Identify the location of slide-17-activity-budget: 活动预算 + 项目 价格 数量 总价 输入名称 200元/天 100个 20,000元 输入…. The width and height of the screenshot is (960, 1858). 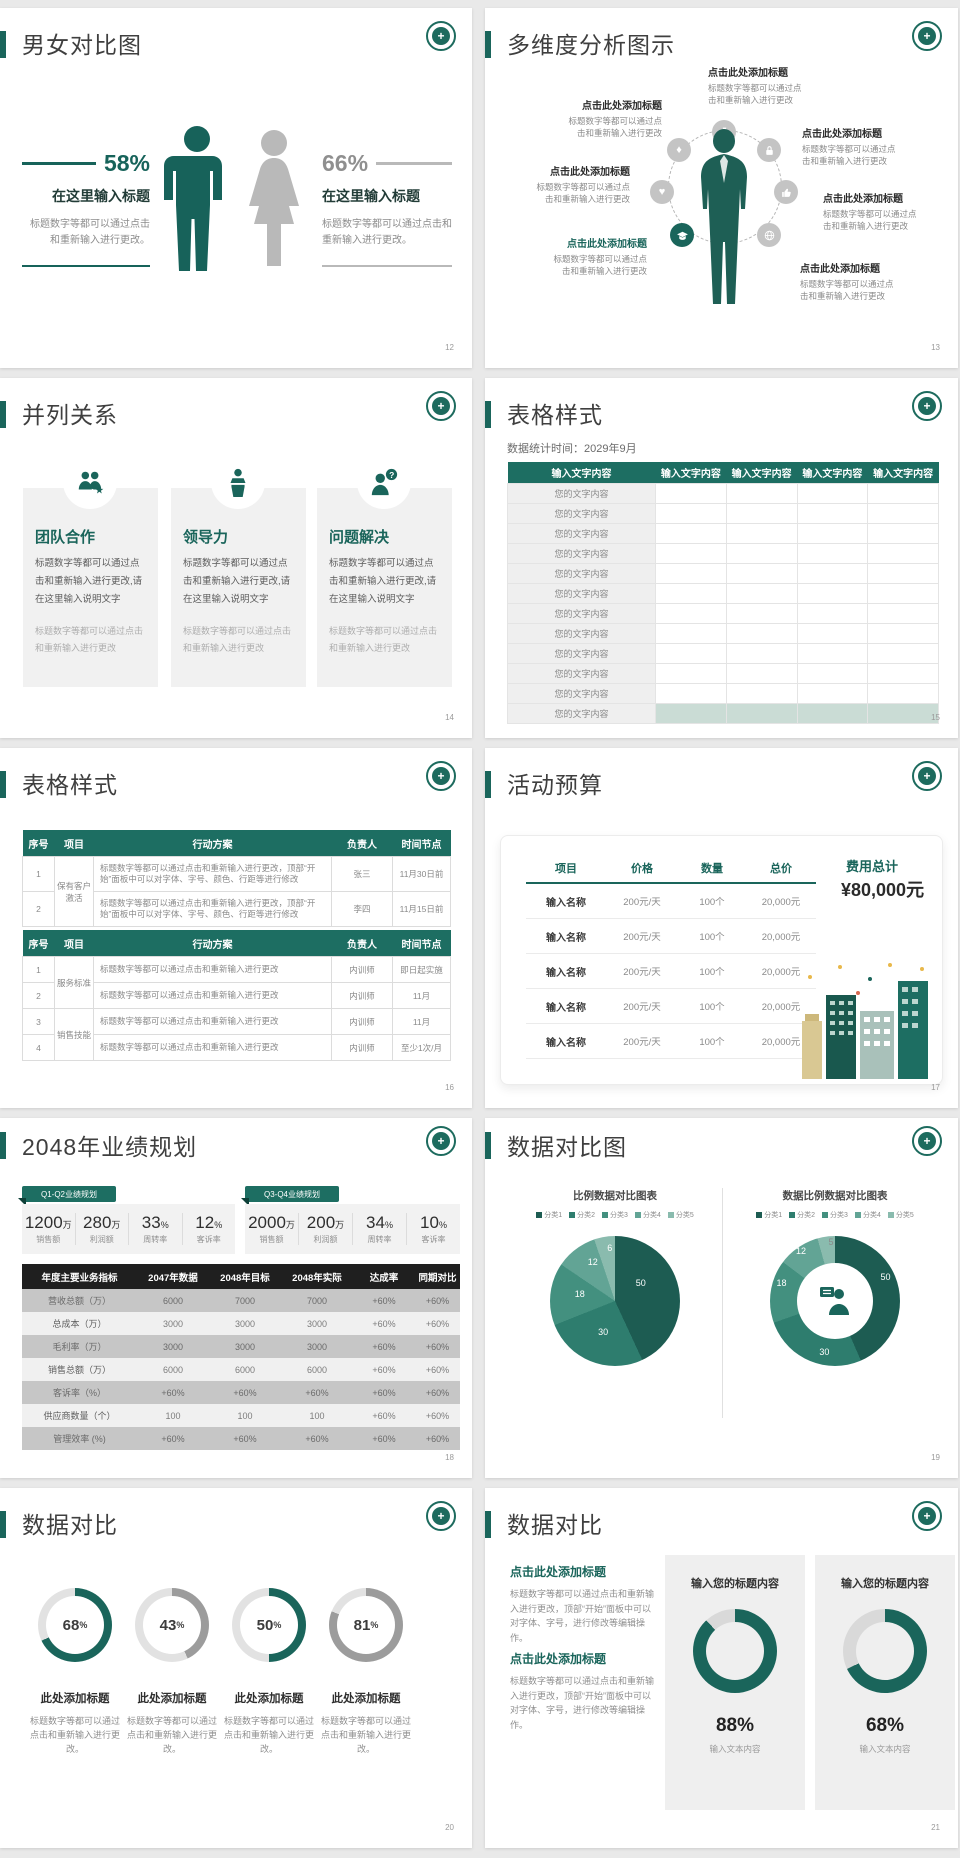
(721, 928).